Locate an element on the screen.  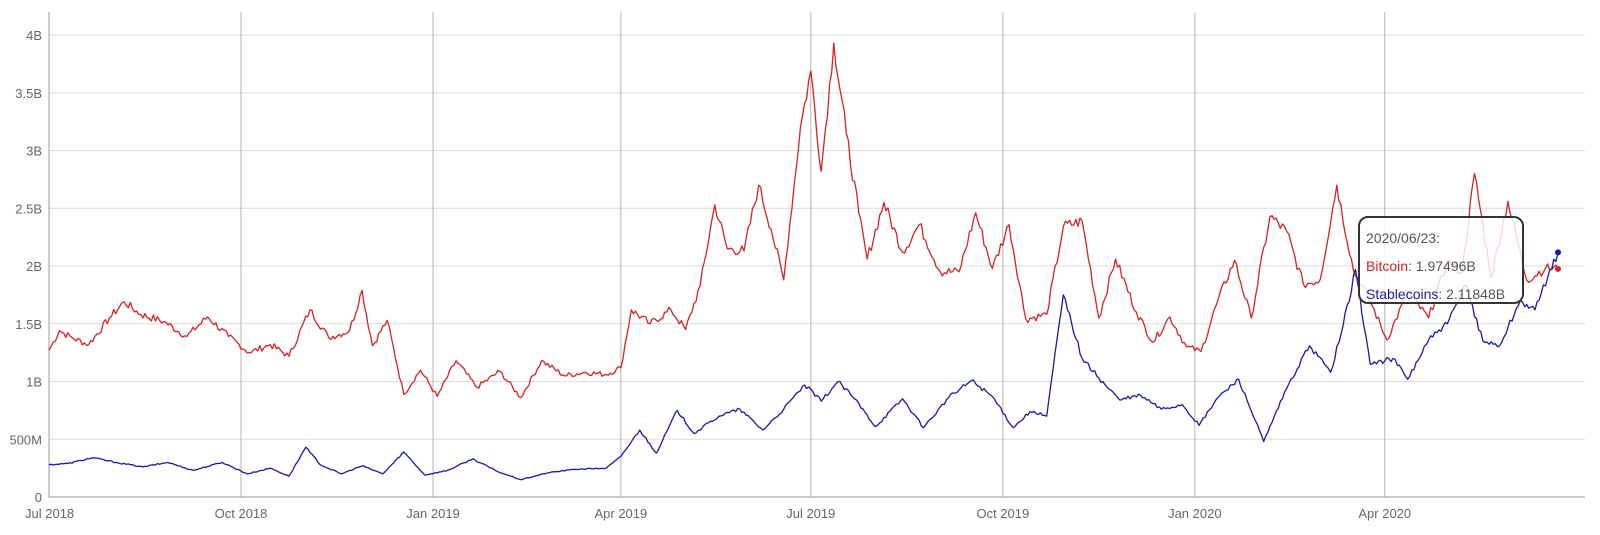
y-tick-label: 3B is located at coordinates (34, 151).